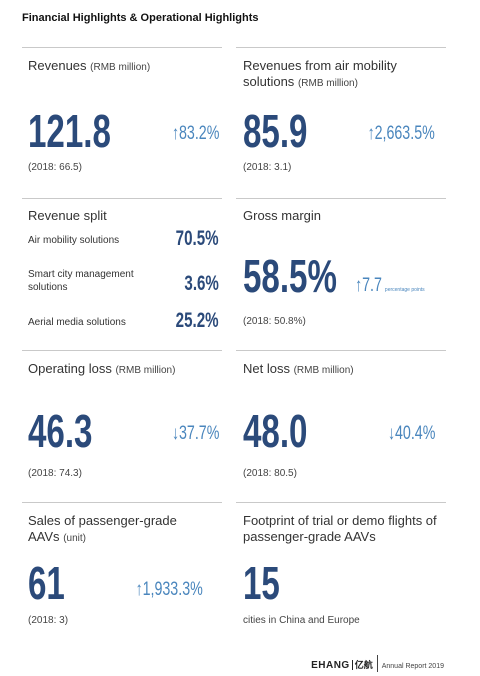 The width and height of the screenshot is (480, 676). What do you see at coordinates (67, 215) in the screenshot?
I see `cell-label: Revenue split` at bounding box center [67, 215].